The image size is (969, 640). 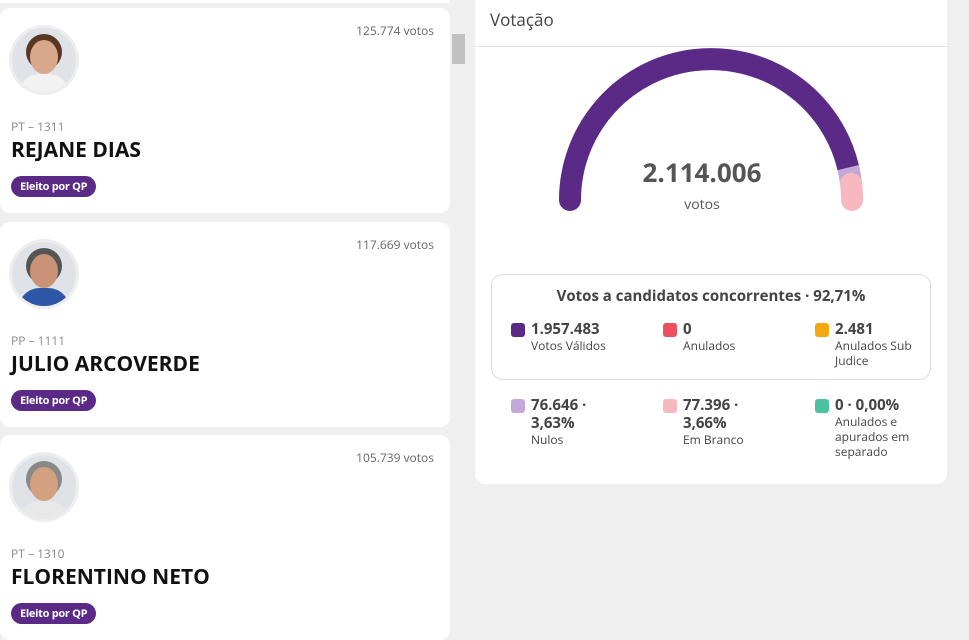 I want to click on legend-item: 76.646 · 3,63% Nulos, so click(x=566, y=421).